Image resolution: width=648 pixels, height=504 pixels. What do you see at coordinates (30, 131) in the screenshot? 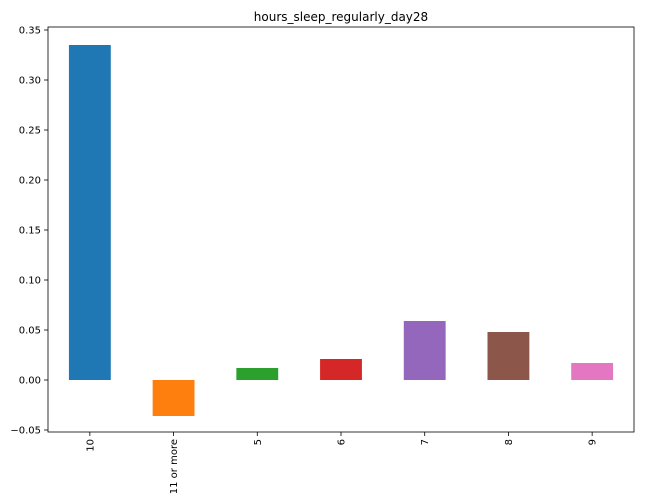
I see `y-tick-label: 0.25` at bounding box center [30, 131].